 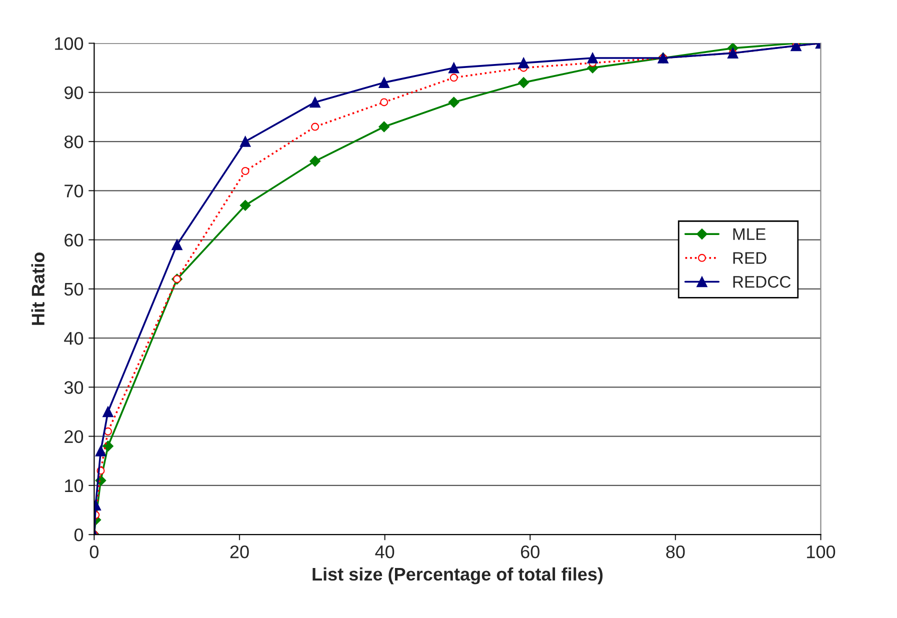 I want to click on y-tick-label: 30, so click(x=74, y=387).